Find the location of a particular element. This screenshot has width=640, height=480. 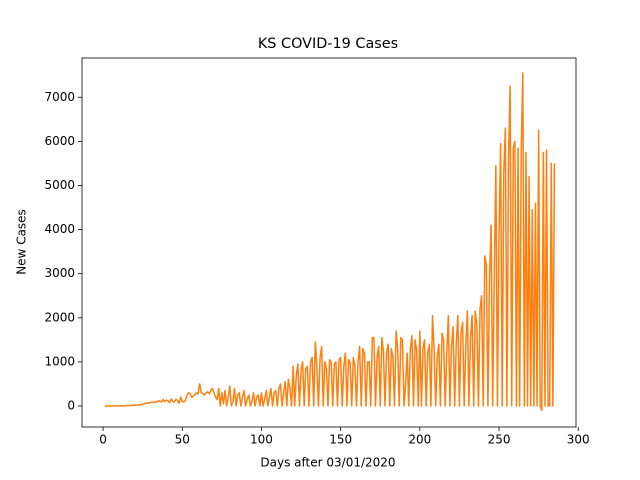

y-tick-label: 5000 is located at coordinates (59, 185).